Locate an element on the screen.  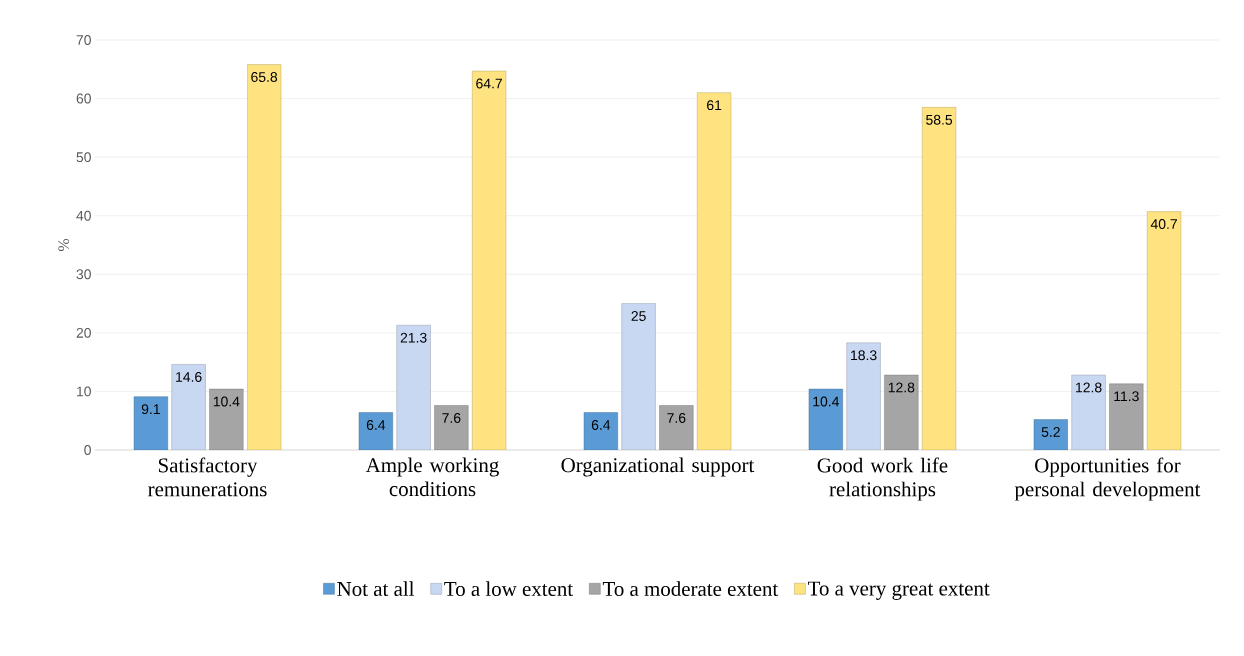
legend-label: To a low extent is located at coordinates (509, 588).